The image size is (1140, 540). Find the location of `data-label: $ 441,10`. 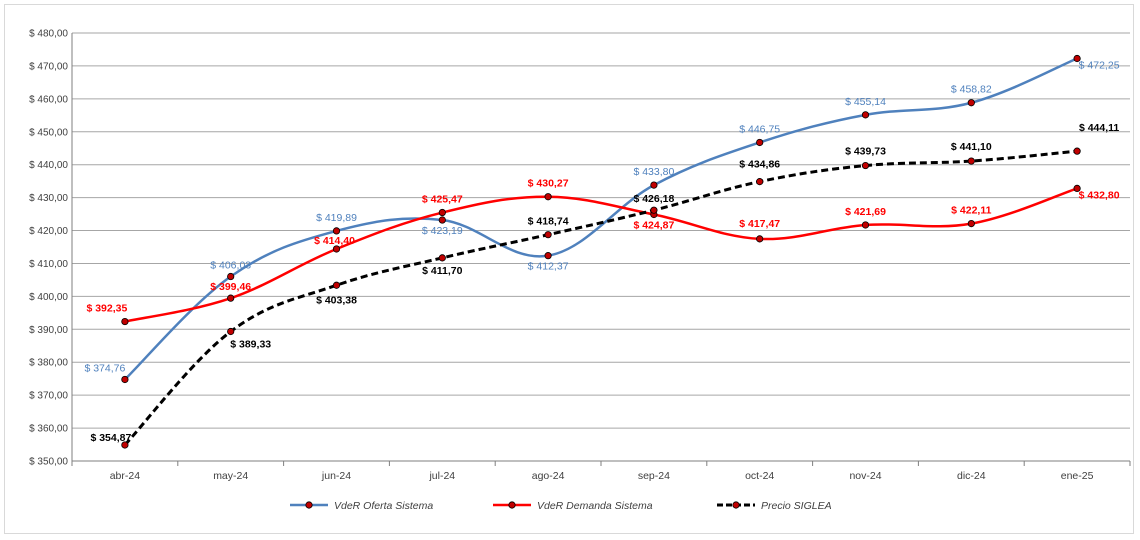

data-label: $ 441,10 is located at coordinates (971, 147).